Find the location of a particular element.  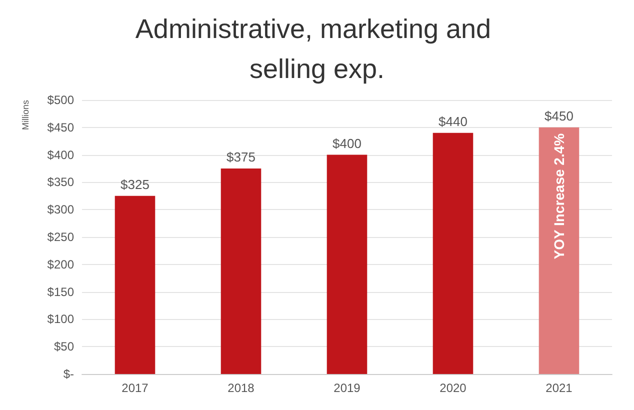

y-tick-label: $- is located at coordinates (68, 374).